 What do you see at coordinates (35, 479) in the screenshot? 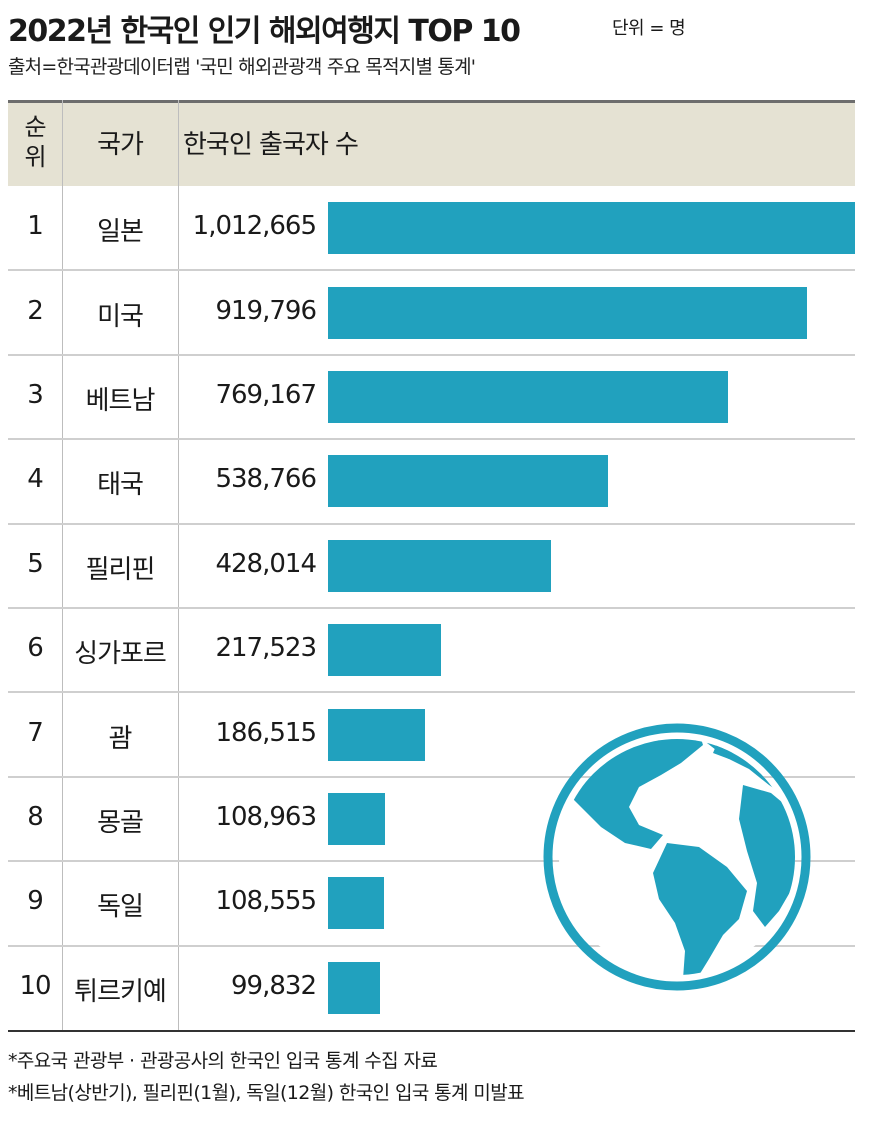
I see `rank-cell: 4` at bounding box center [35, 479].